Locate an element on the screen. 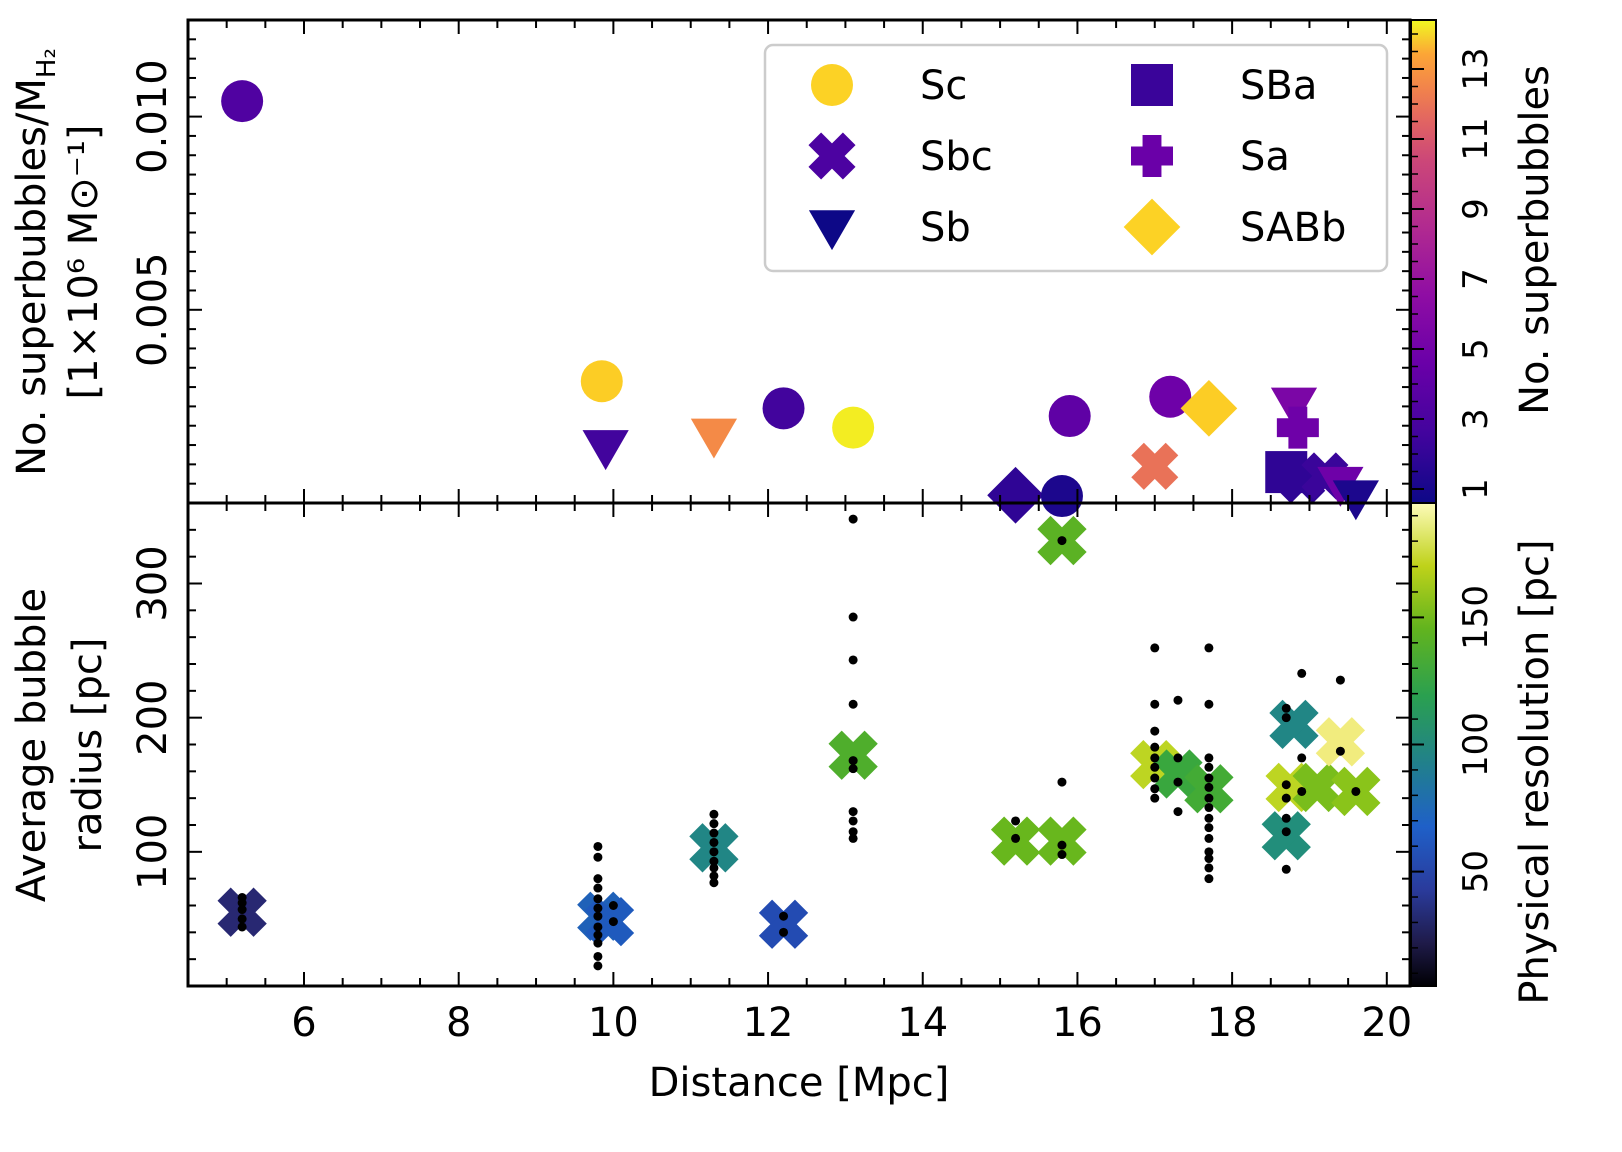  bottom-average-10-stroke-b is located at coordinates (1178, 774).